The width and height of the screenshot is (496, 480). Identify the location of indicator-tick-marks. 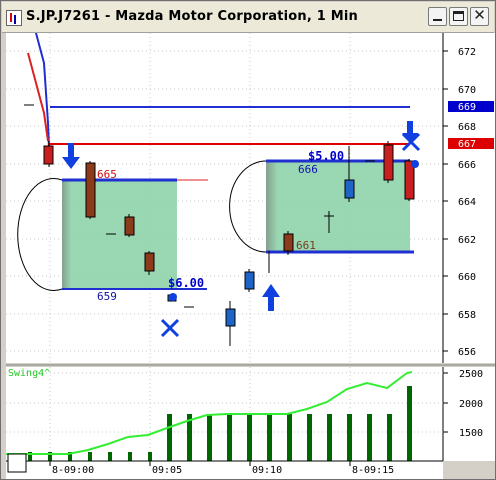
(445, 402).